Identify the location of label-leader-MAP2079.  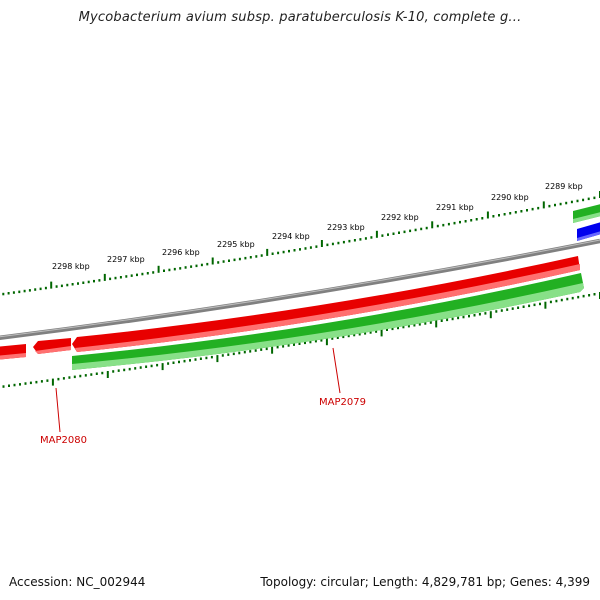
(336, 370).